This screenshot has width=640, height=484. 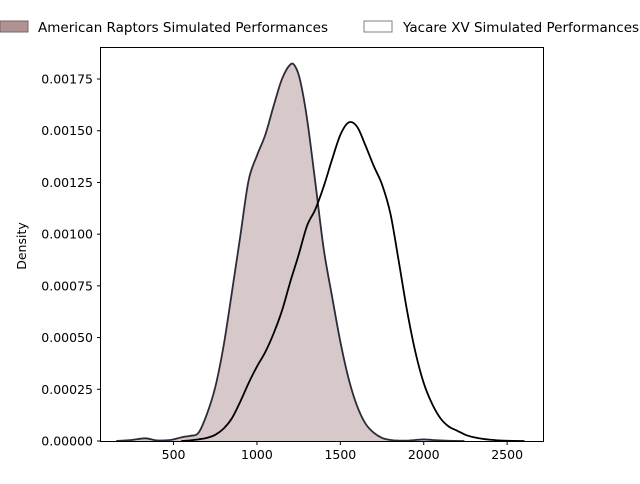 I want to click on y-tick-label: 0.00150, so click(x=67, y=130).